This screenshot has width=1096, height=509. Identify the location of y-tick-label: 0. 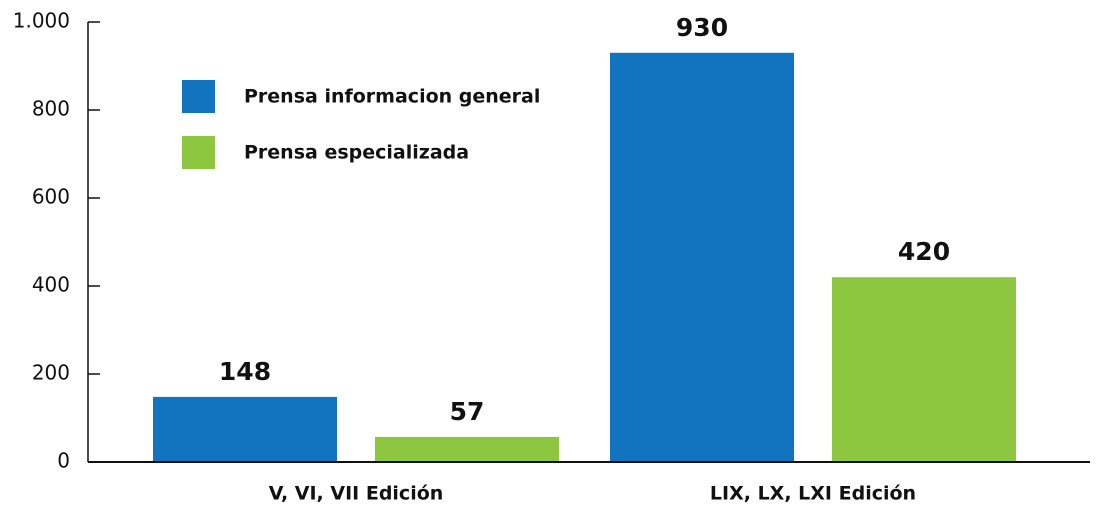
(63, 461).